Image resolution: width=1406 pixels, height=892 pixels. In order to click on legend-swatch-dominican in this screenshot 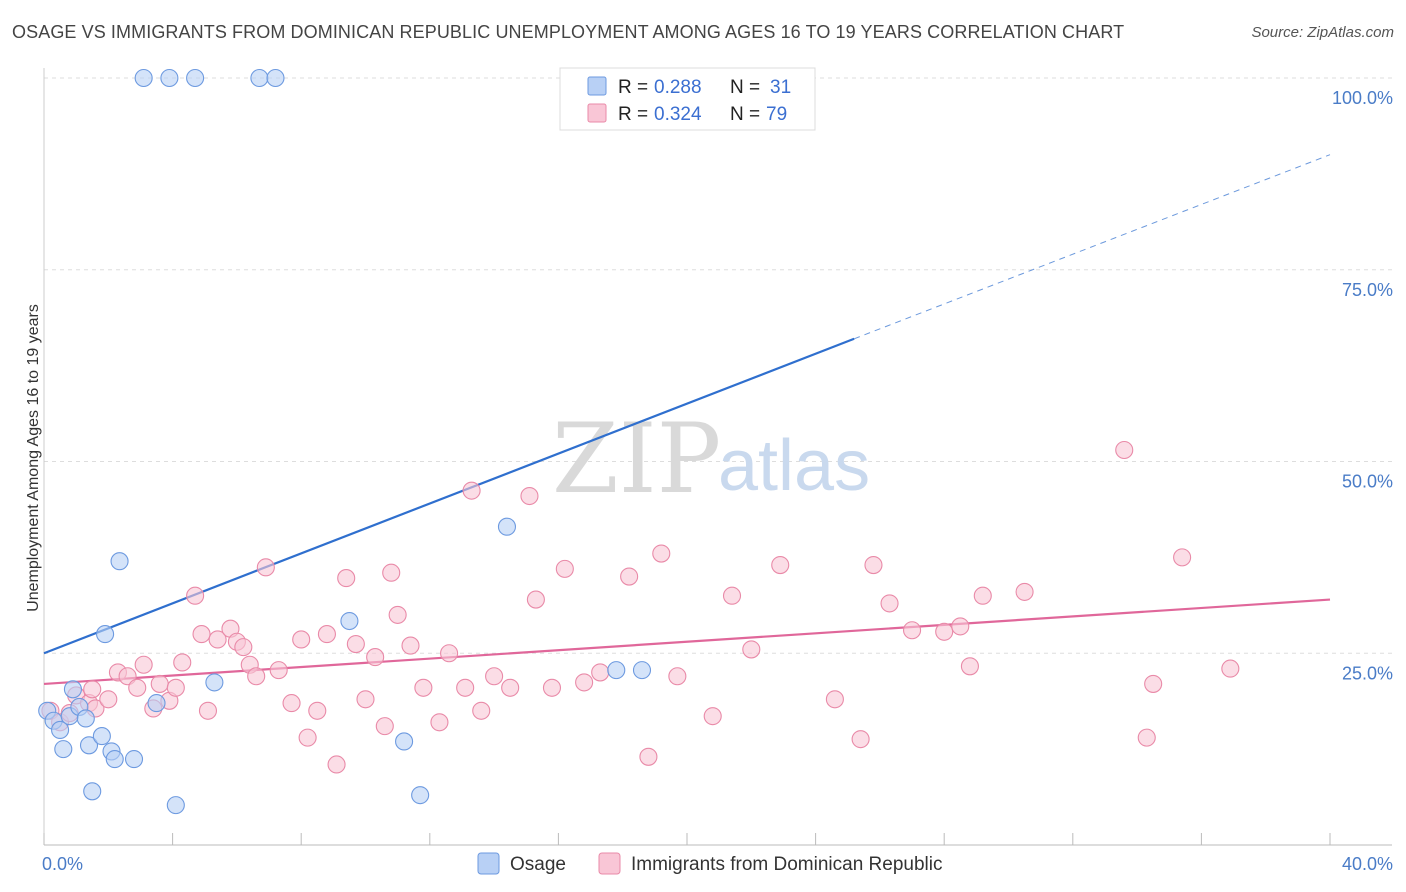, I will do `click(597, 113)`.